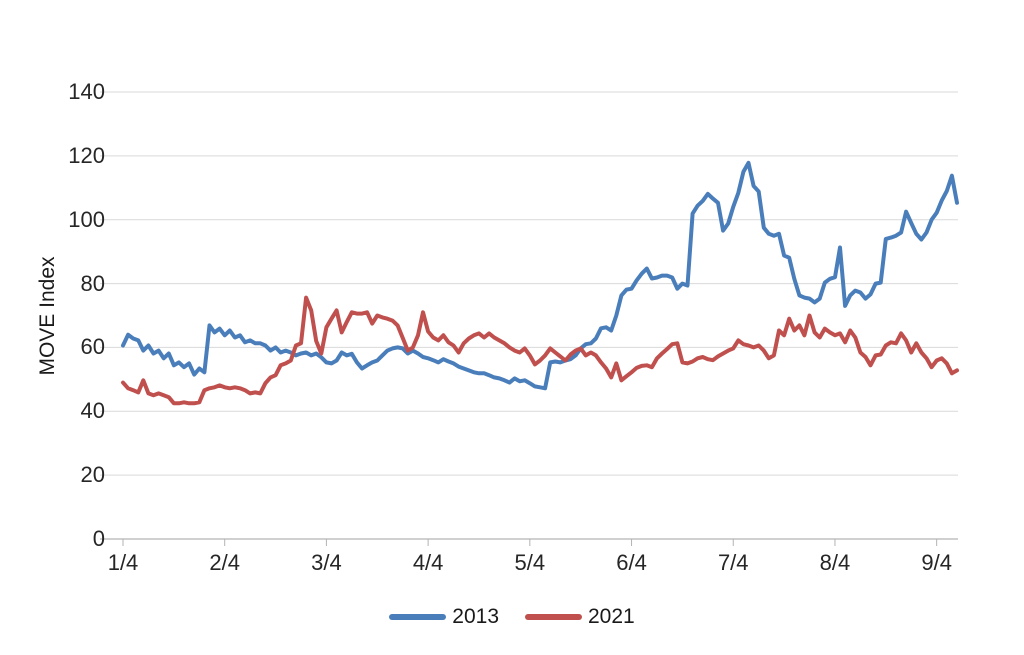 The height and width of the screenshot is (655, 1024). Describe the element at coordinates (540, 350) in the screenshot. I see `series-line-2021` at that location.